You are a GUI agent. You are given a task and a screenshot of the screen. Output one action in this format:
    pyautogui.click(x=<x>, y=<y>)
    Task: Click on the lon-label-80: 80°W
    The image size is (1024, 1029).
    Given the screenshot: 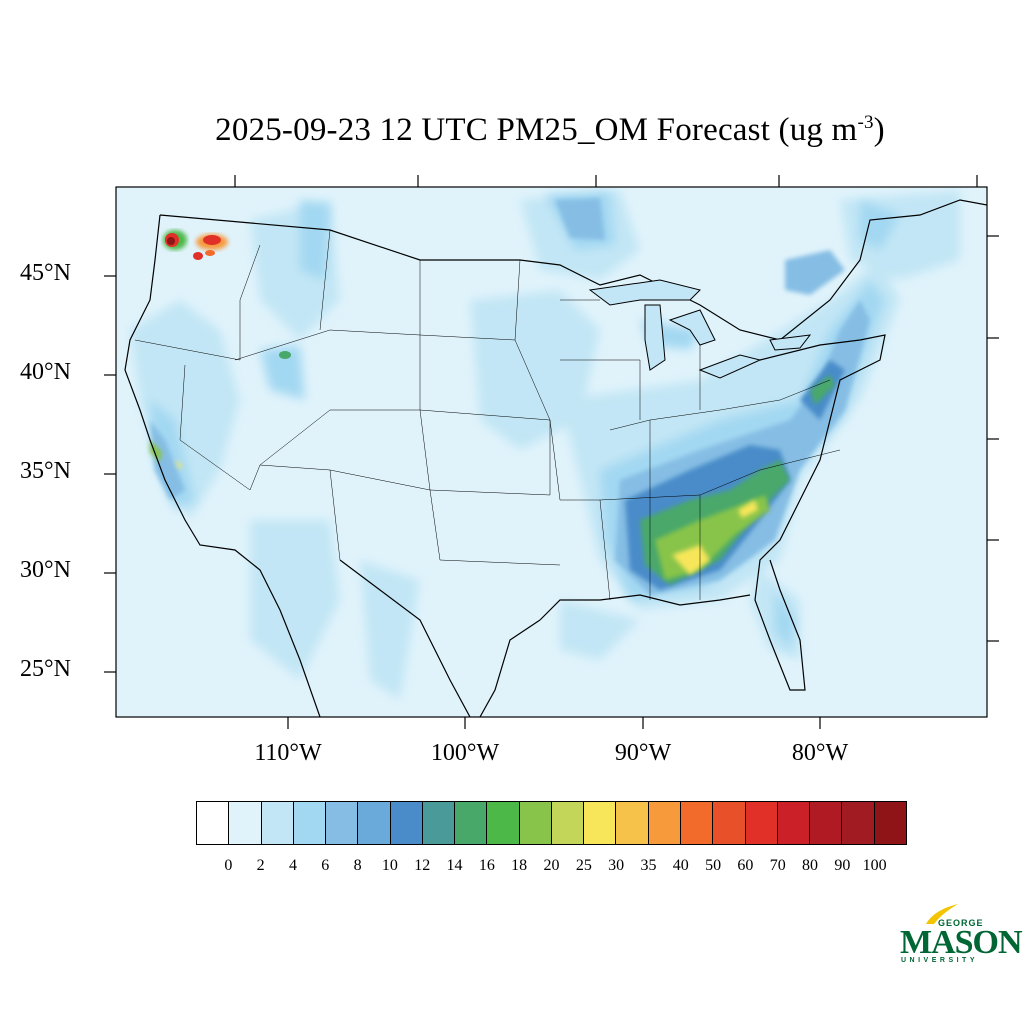 What is the action you would take?
    pyautogui.click(x=820, y=753)
    